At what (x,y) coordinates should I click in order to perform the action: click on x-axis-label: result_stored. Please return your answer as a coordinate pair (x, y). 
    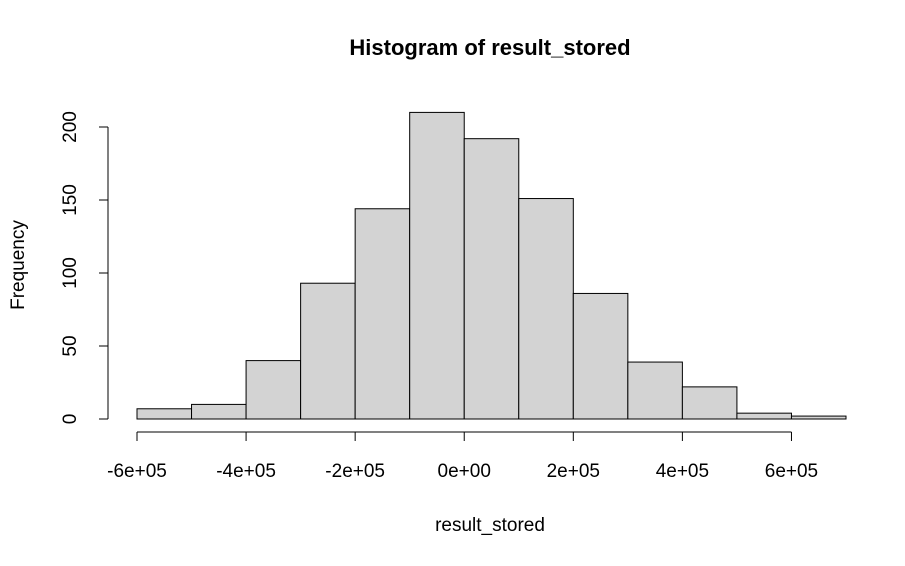
    Looking at the image, I should click on (490, 525).